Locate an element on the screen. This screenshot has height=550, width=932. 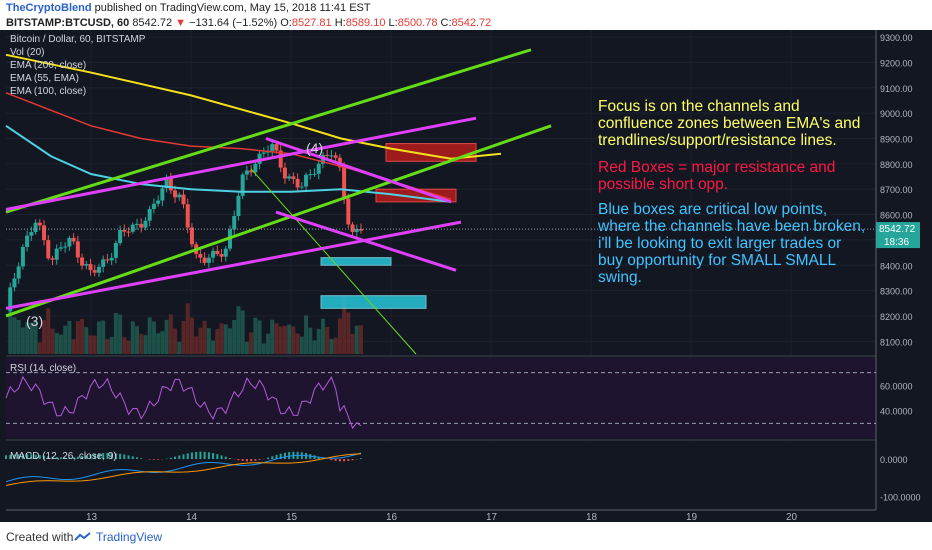
tradingview-logo-icon is located at coordinates (82, 536).